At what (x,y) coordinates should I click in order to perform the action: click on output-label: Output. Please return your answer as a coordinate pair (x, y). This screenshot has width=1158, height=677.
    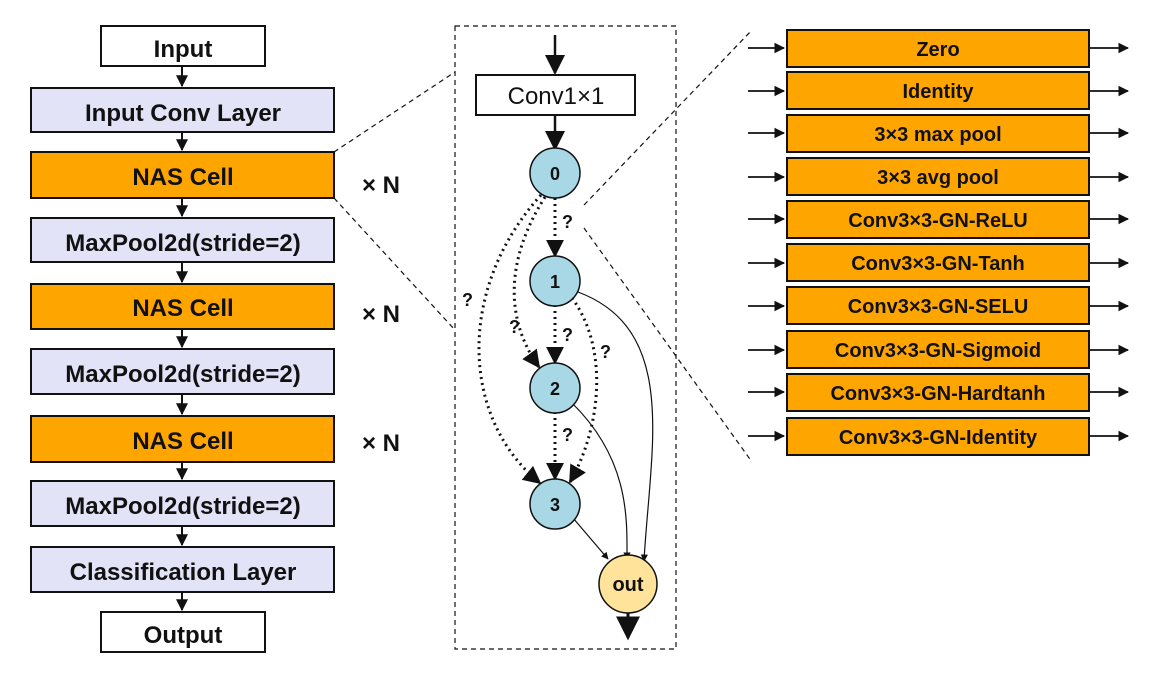
    Looking at the image, I should click on (183, 635).